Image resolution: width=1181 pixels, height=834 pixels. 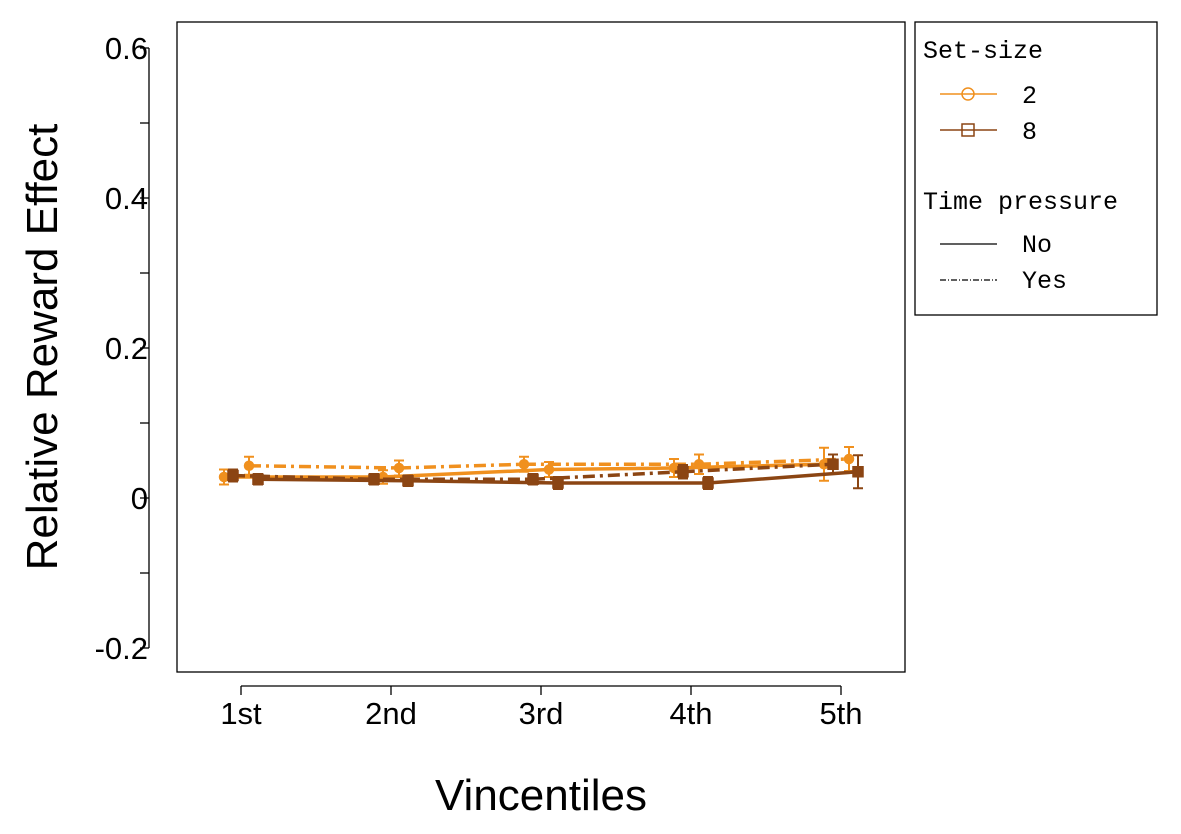 What do you see at coordinates (1037, 245) in the screenshot?
I see `legend-label-no: No` at bounding box center [1037, 245].